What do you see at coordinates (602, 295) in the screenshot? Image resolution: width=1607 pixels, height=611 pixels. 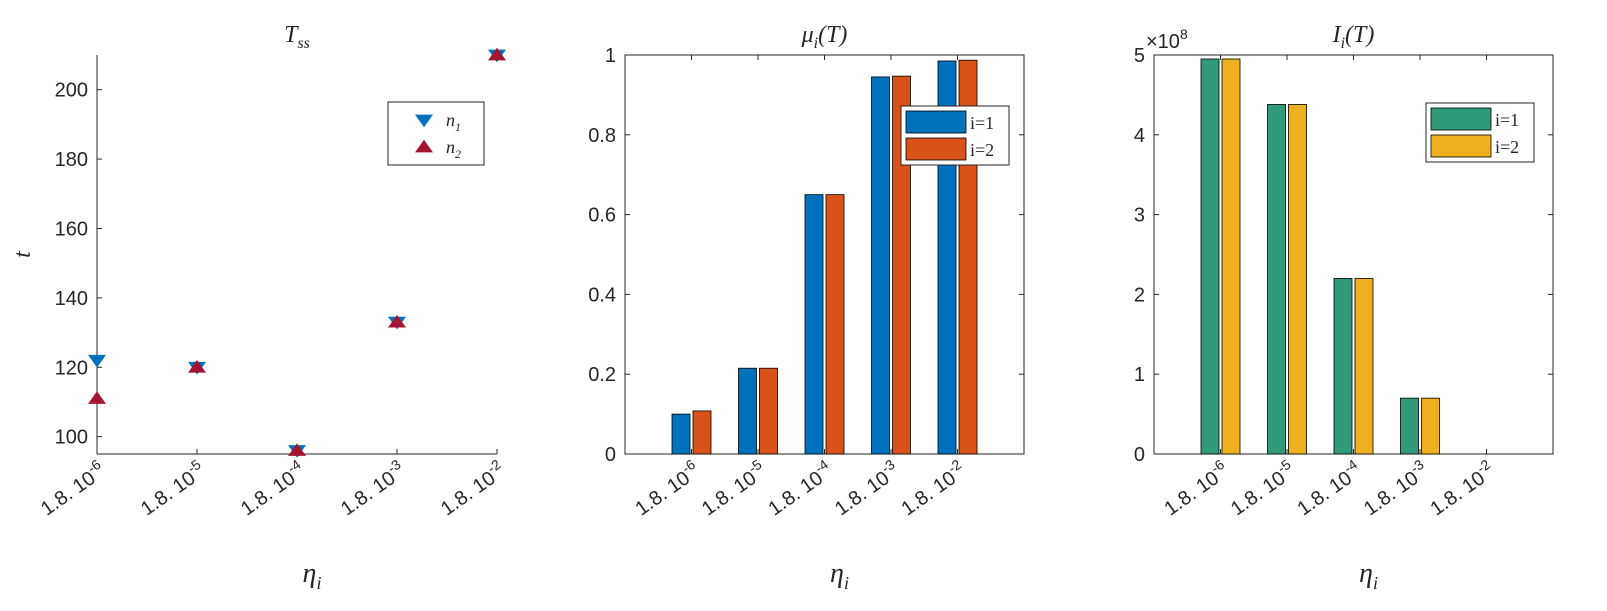 I see `y-tick-label: 0.4` at bounding box center [602, 295].